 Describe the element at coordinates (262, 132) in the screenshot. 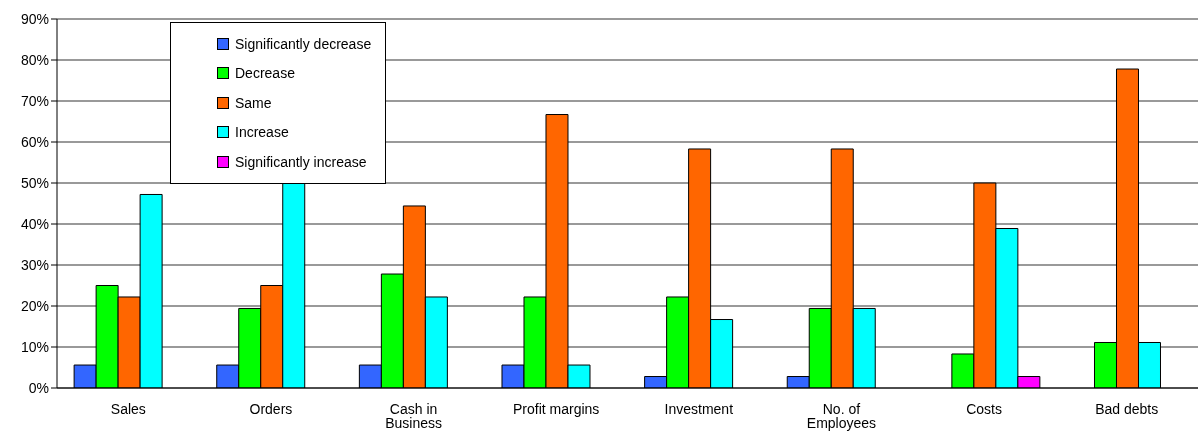

I see `legend-label: Increase` at that location.